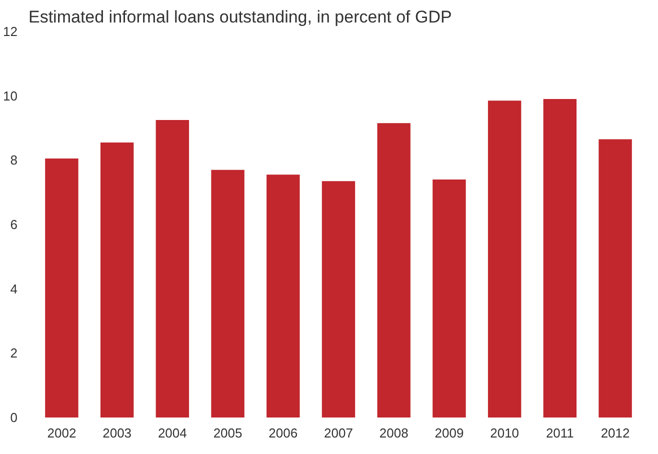  Describe the element at coordinates (449, 433) in the screenshot. I see `x-tick-label: 2009` at that location.